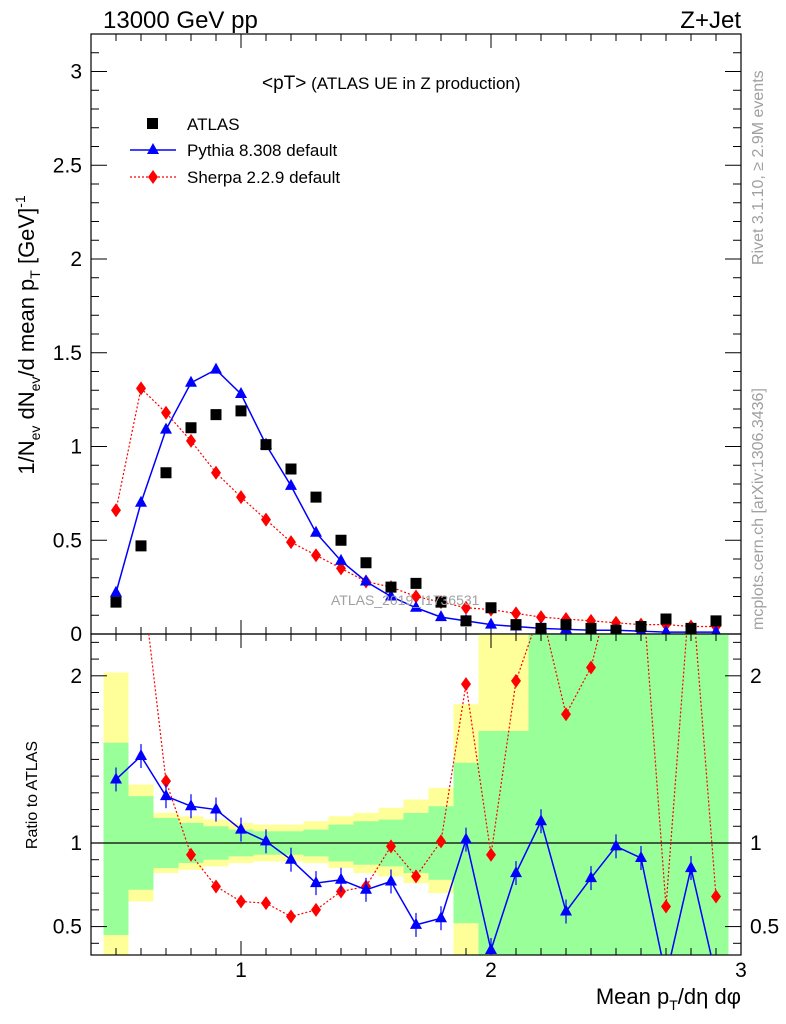  Describe the element at coordinates (152, 123) in the screenshot. I see `legend-atlas-marker` at that location.